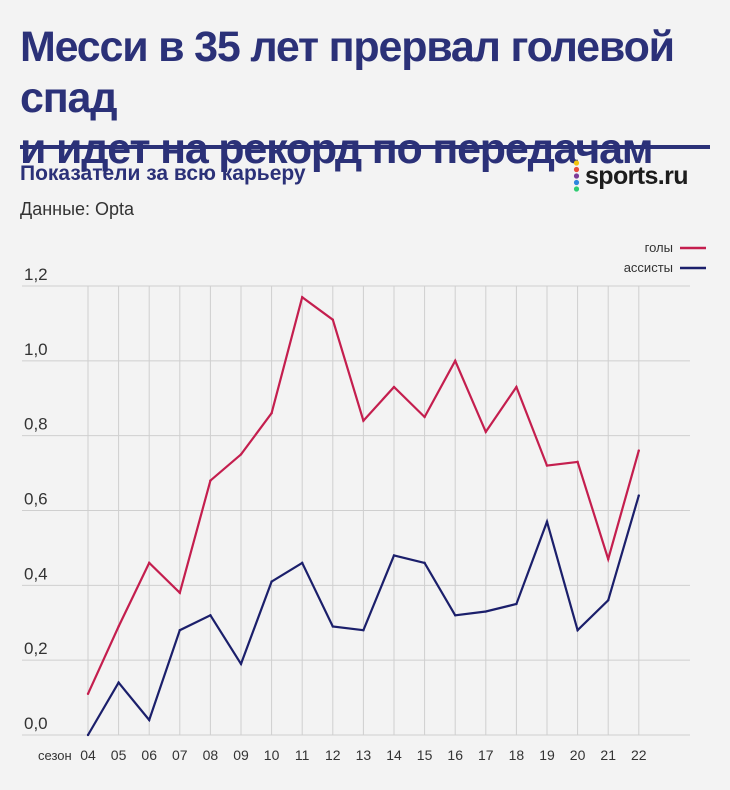  What do you see at coordinates (486, 755) in the screenshot?
I see `x-tick-label: 17` at bounding box center [486, 755].